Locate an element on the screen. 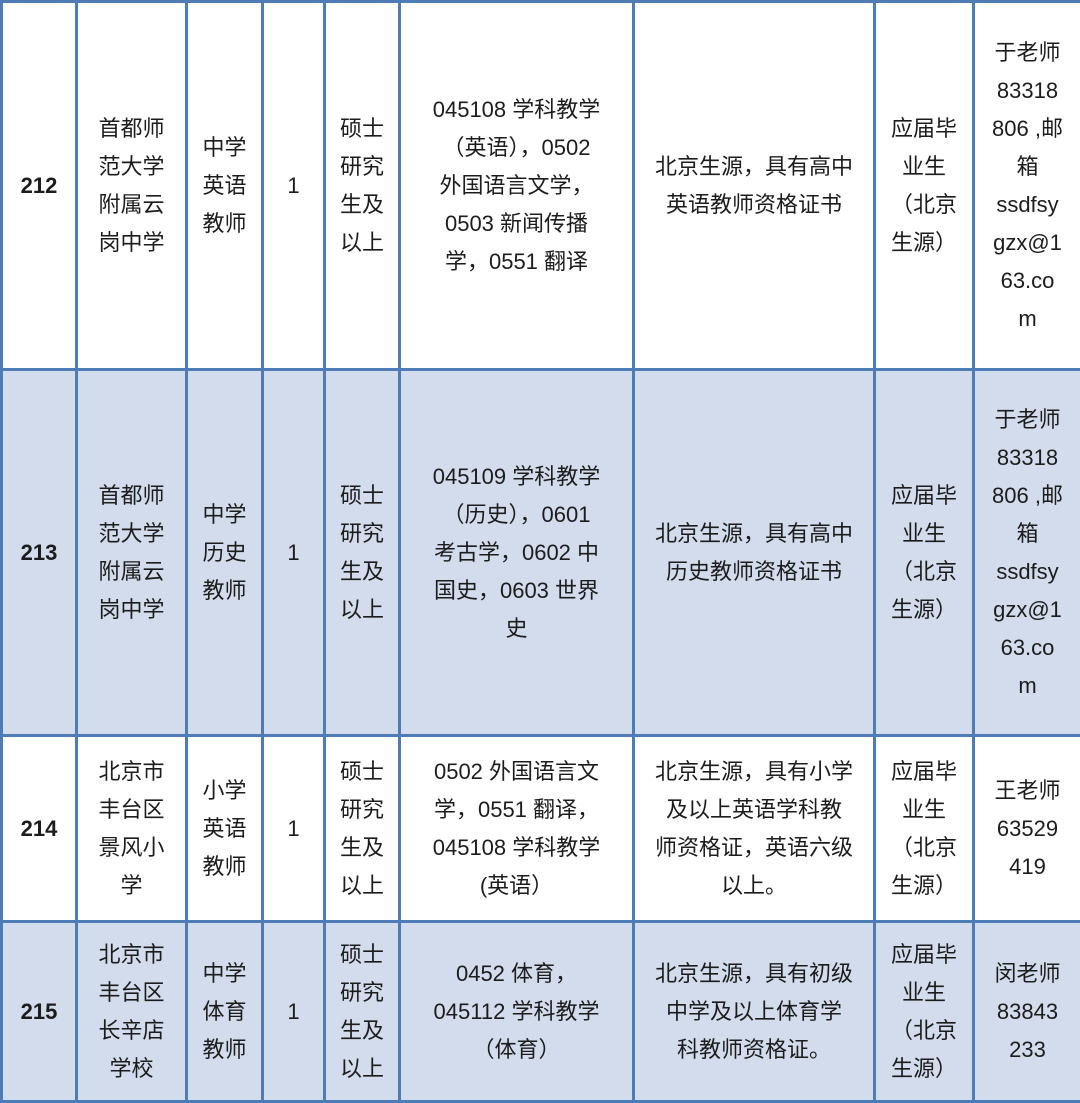 This screenshot has height=1103, width=1080. cell-contact: 闵老师 83843 233 is located at coordinates (1027, 1012).